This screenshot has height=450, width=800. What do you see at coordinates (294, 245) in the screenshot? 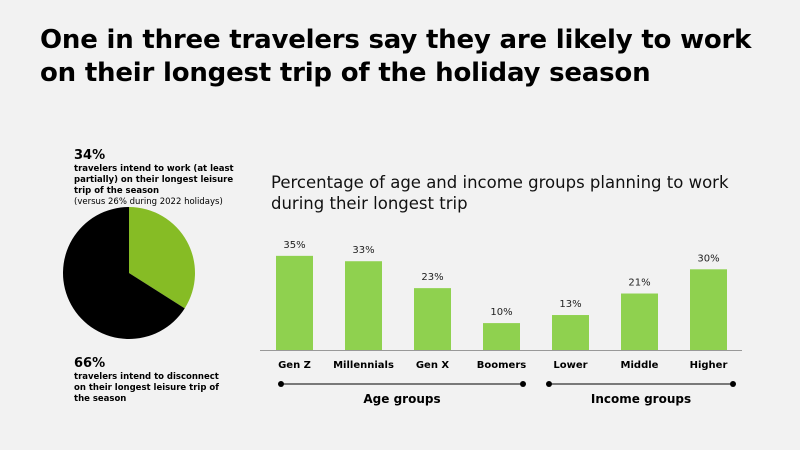
I see `data-label: 35%` at bounding box center [294, 245].